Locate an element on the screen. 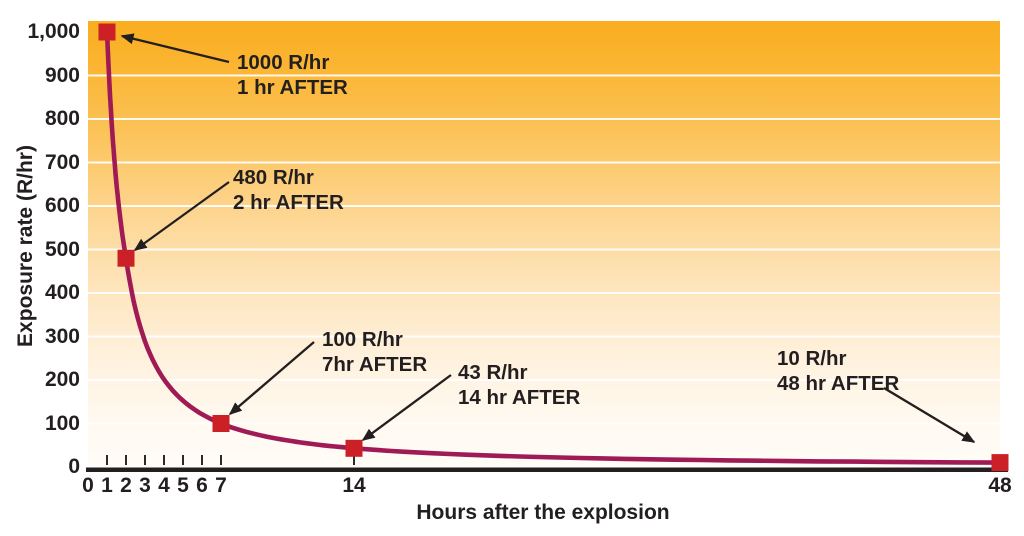 The height and width of the screenshot is (536, 1024). y-axis-tick-label: 0 is located at coordinates (74, 466).